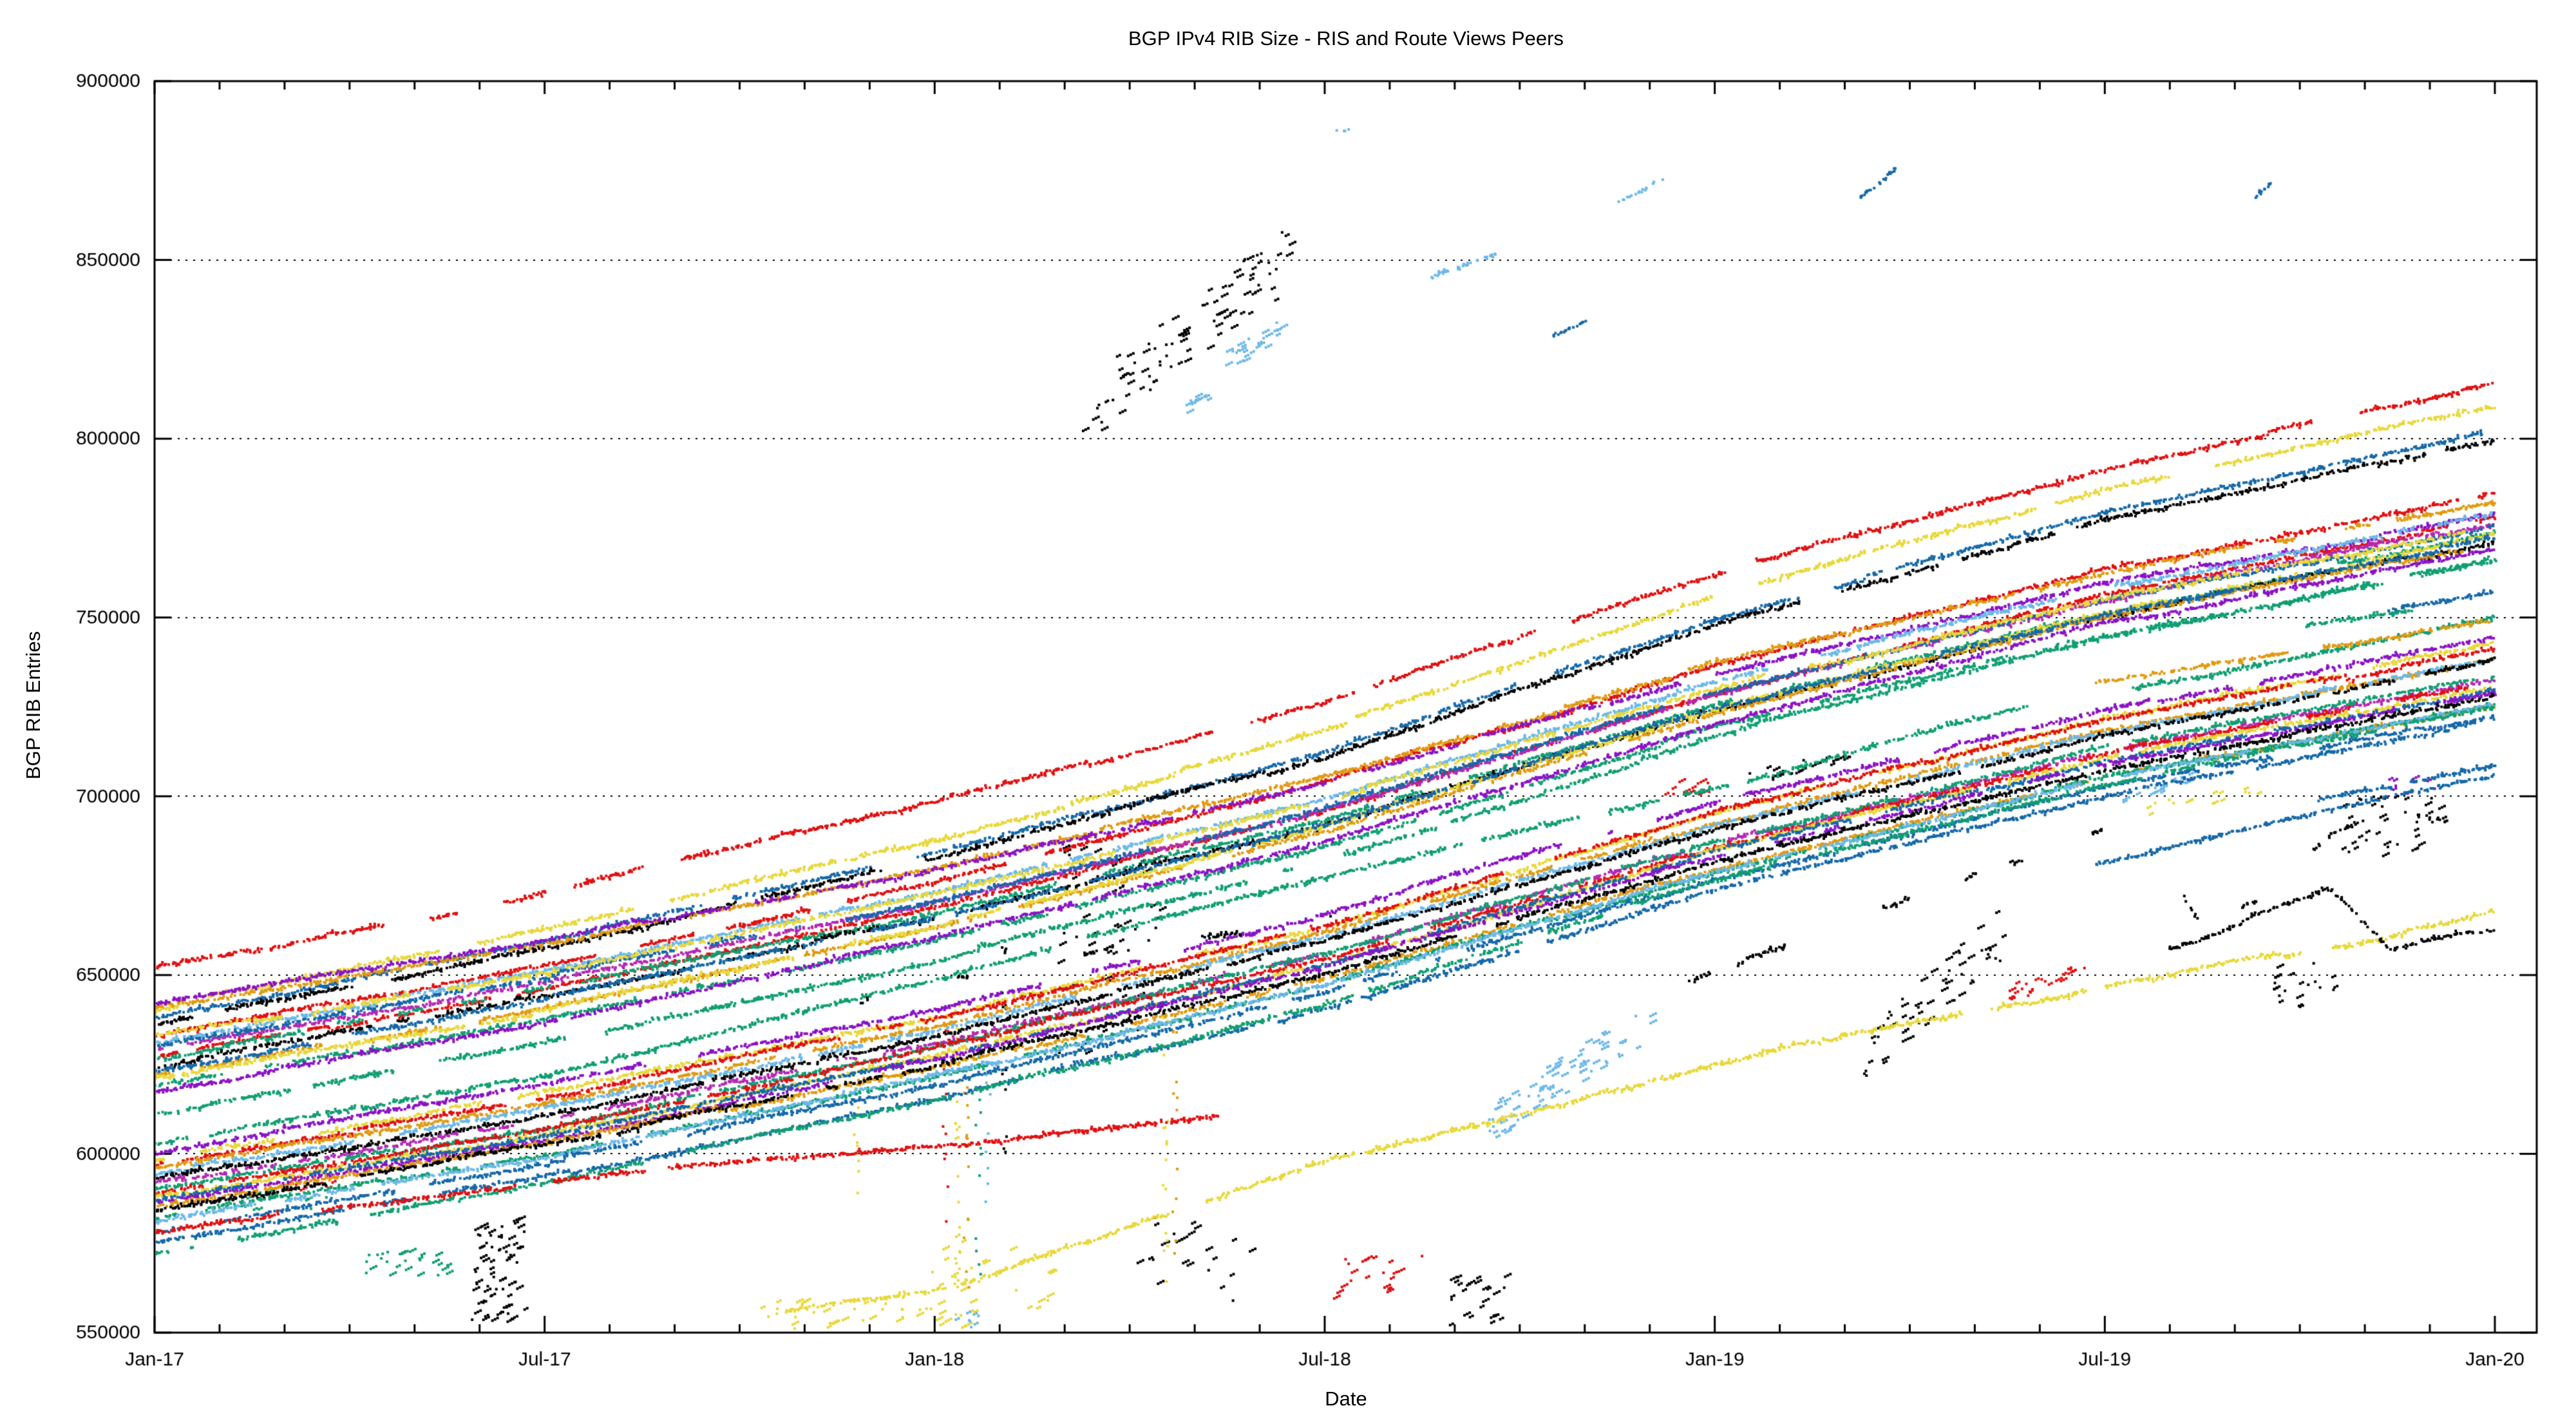 The image size is (2576, 1417). What do you see at coordinates (33, 705) in the screenshot?
I see `y-axis-title: BGP RIB Entries` at bounding box center [33, 705].